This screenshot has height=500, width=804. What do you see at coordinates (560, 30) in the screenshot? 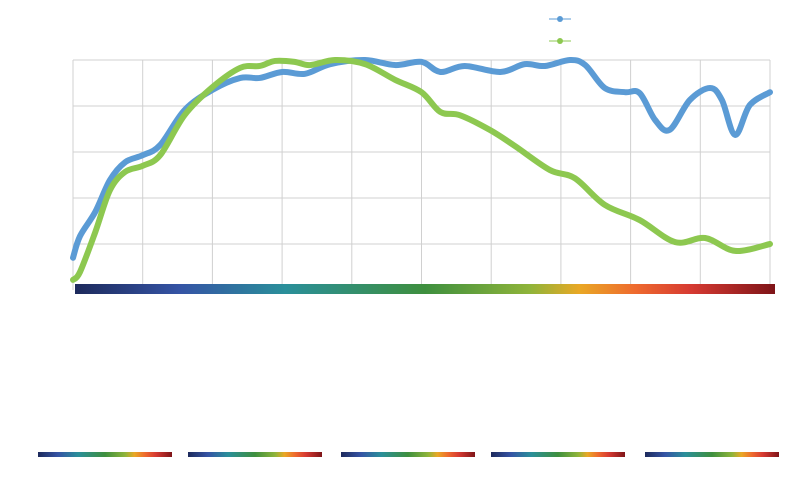
I see `legend` at bounding box center [560, 30].